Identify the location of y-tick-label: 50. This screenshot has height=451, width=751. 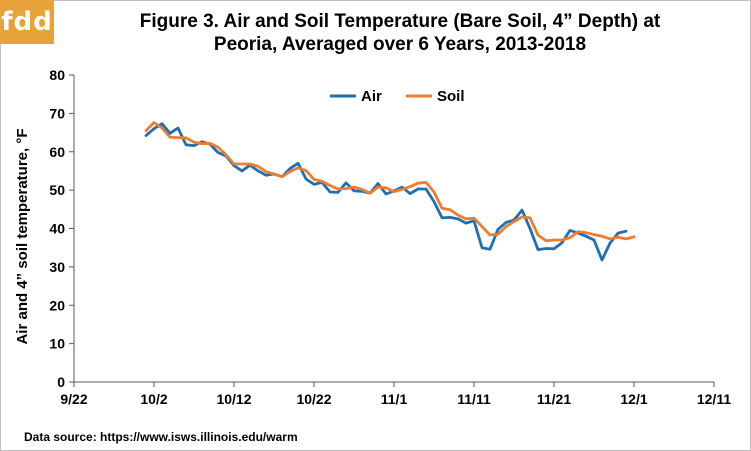
(57, 190).